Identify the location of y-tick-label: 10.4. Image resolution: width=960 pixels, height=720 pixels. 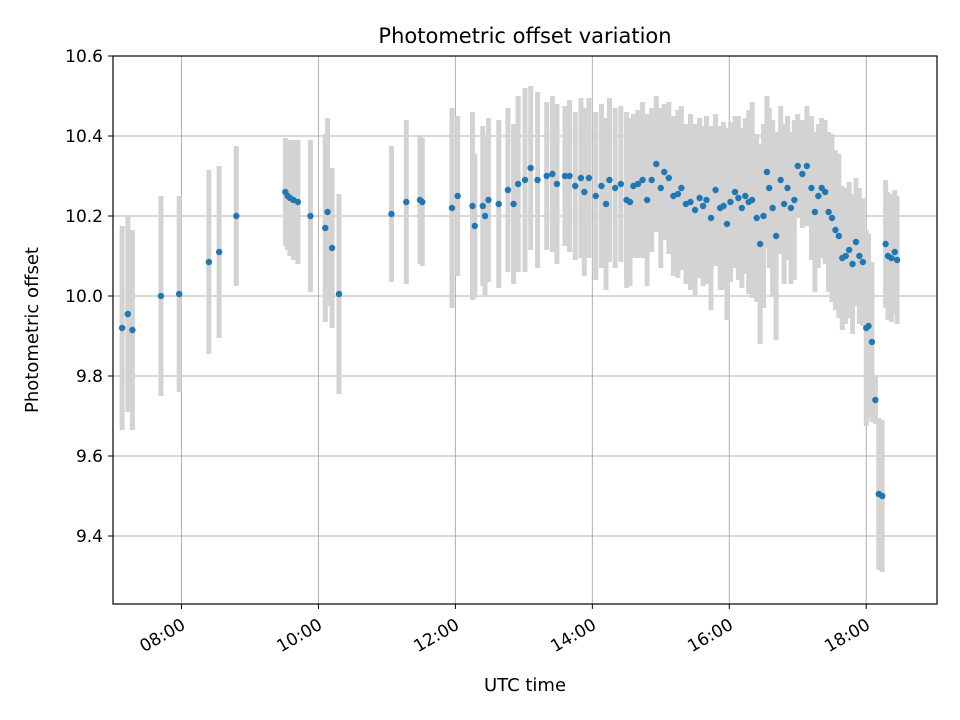
(84, 137).